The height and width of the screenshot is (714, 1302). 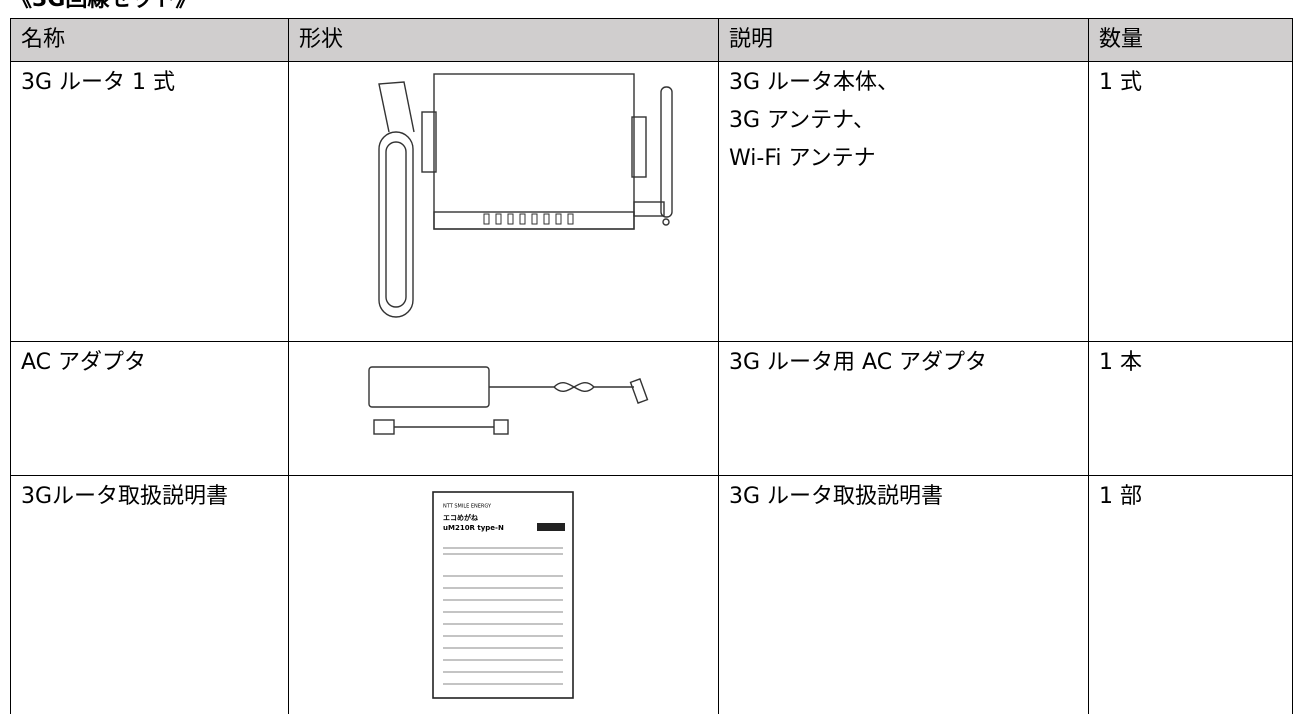 What do you see at coordinates (903, 408) in the screenshot?
I see `description: 3G ルータ用 AC アダプタ` at bounding box center [903, 408].